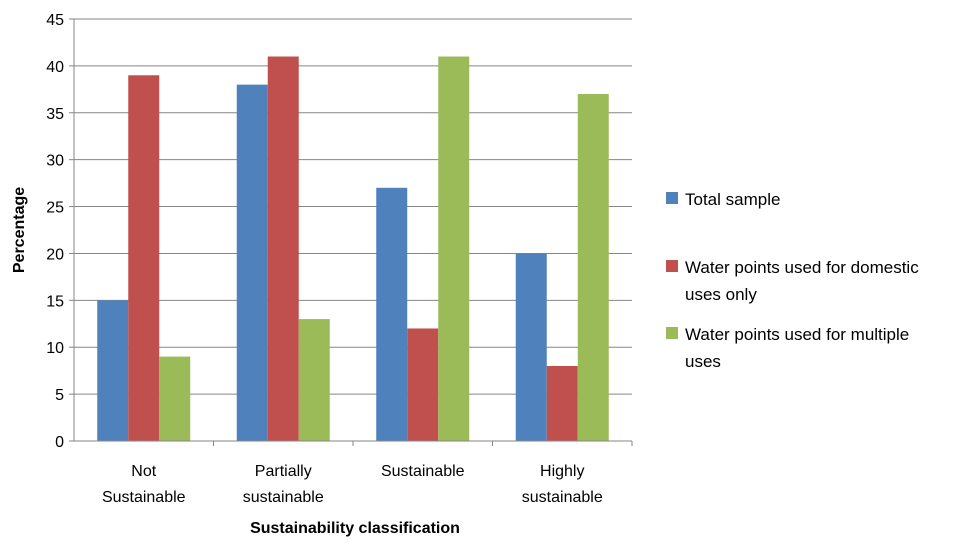 The width and height of the screenshot is (970, 545). I want to click on y-tick-labels: 0 5 10 15 20 25 30 35 40 45, so click(55, 231).